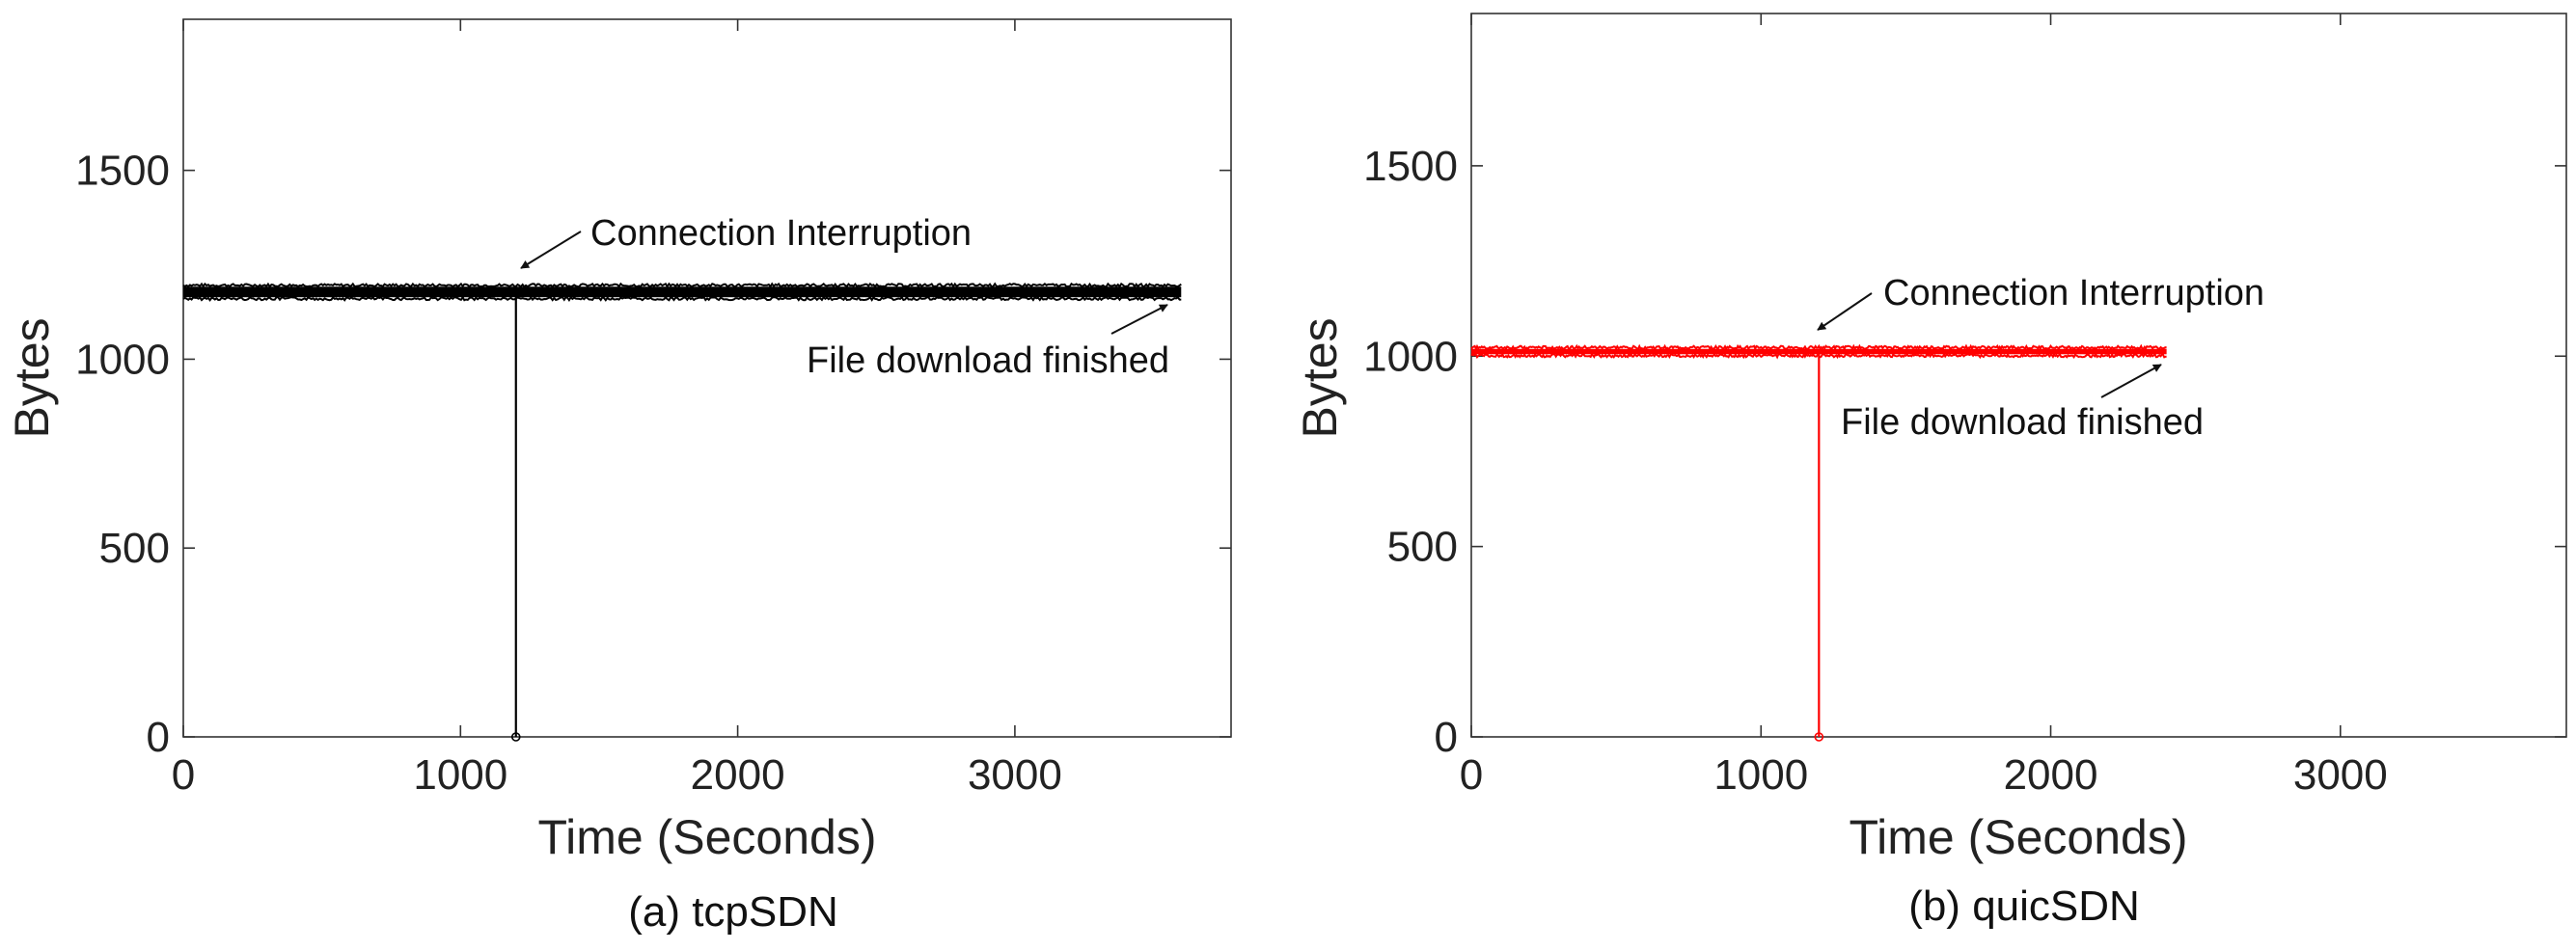  I want to click on panel-caption: (a) tcpSDN, so click(733, 912).